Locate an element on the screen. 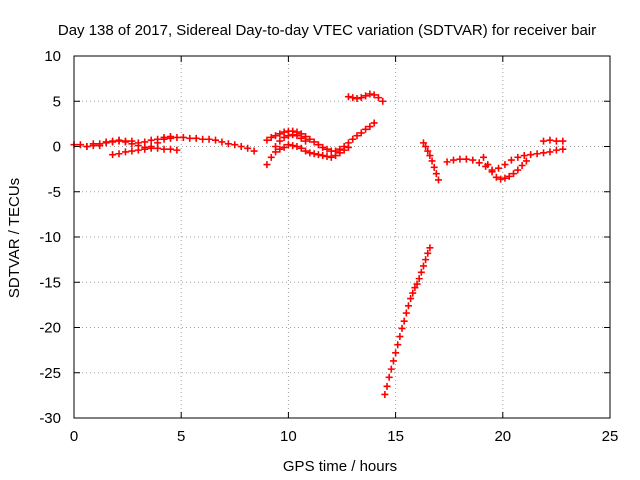 This screenshot has width=640, height=480. y-tick-label: 10 is located at coordinates (52, 56).